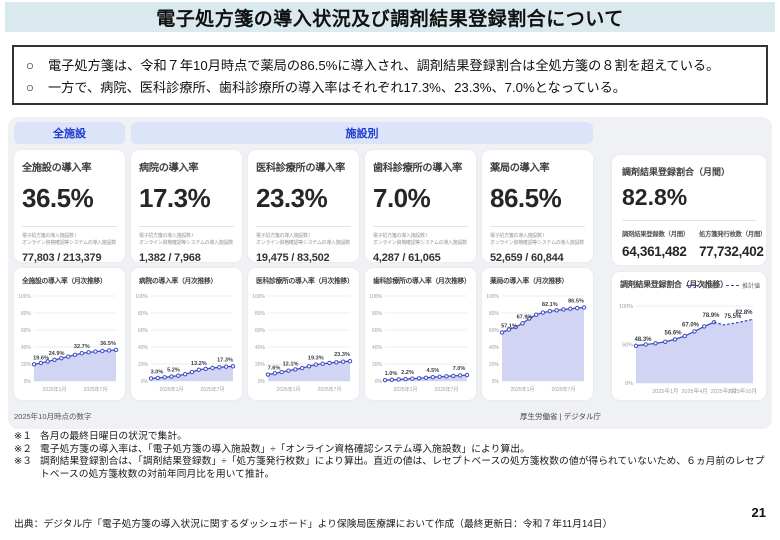 The height and width of the screenshot is (540, 780). I want to click on stat-title: 薬局の導入率, so click(520, 168).